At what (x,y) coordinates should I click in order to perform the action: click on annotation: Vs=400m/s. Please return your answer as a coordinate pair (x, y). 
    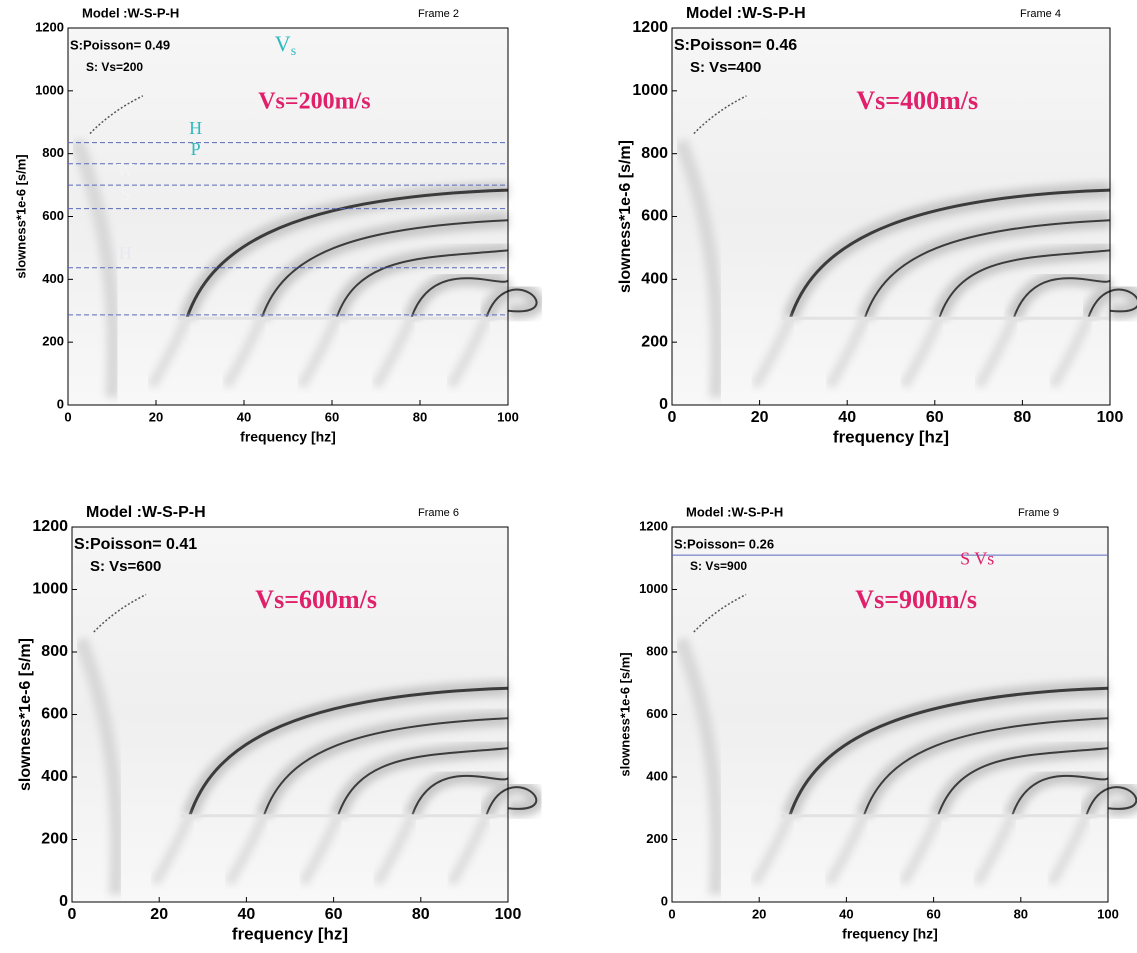
    Looking at the image, I should click on (917, 100).